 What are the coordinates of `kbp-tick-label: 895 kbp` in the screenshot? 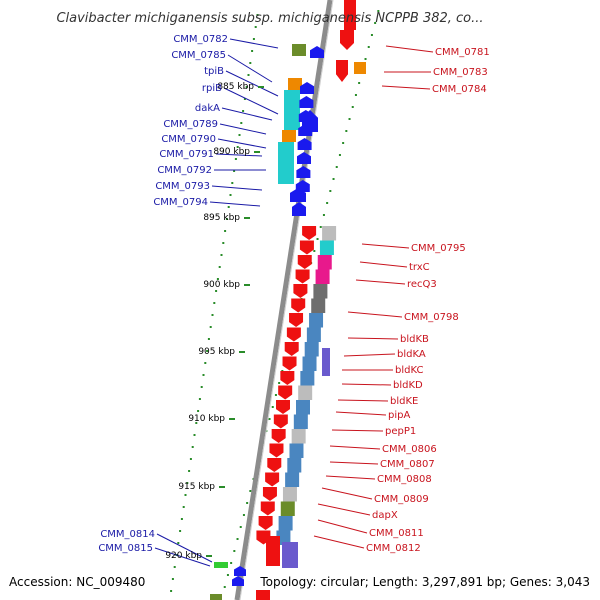 It's located at (221, 218).